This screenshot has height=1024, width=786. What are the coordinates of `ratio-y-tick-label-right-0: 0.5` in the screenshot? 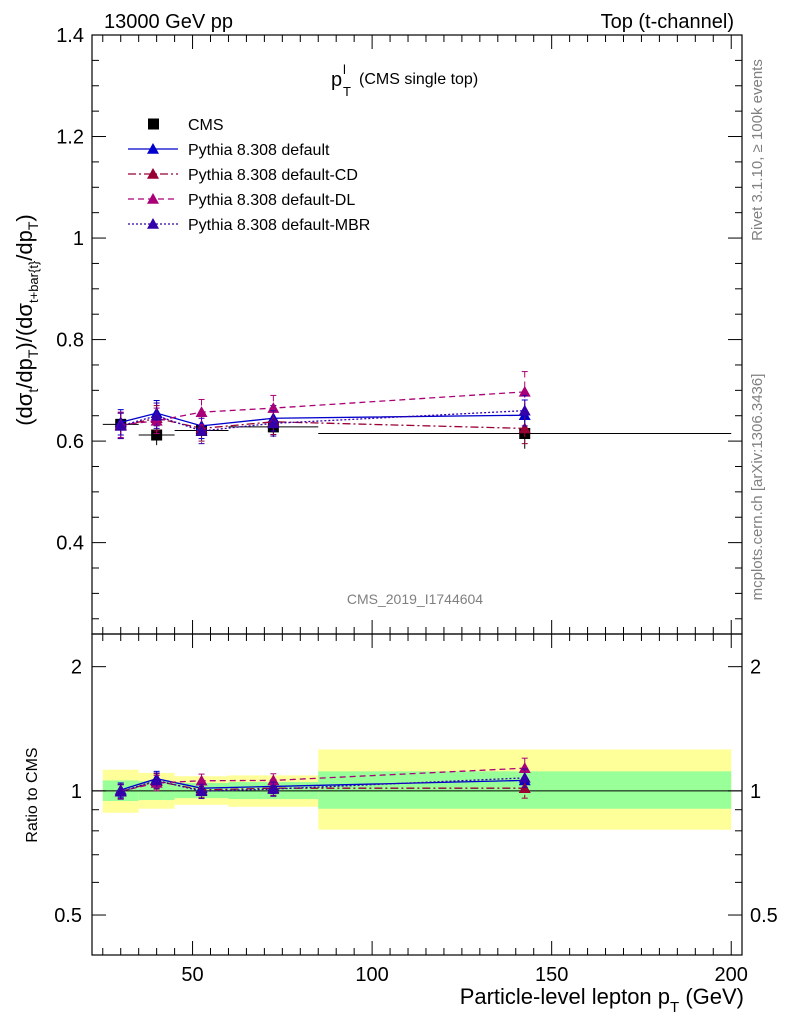 It's located at (764, 916).